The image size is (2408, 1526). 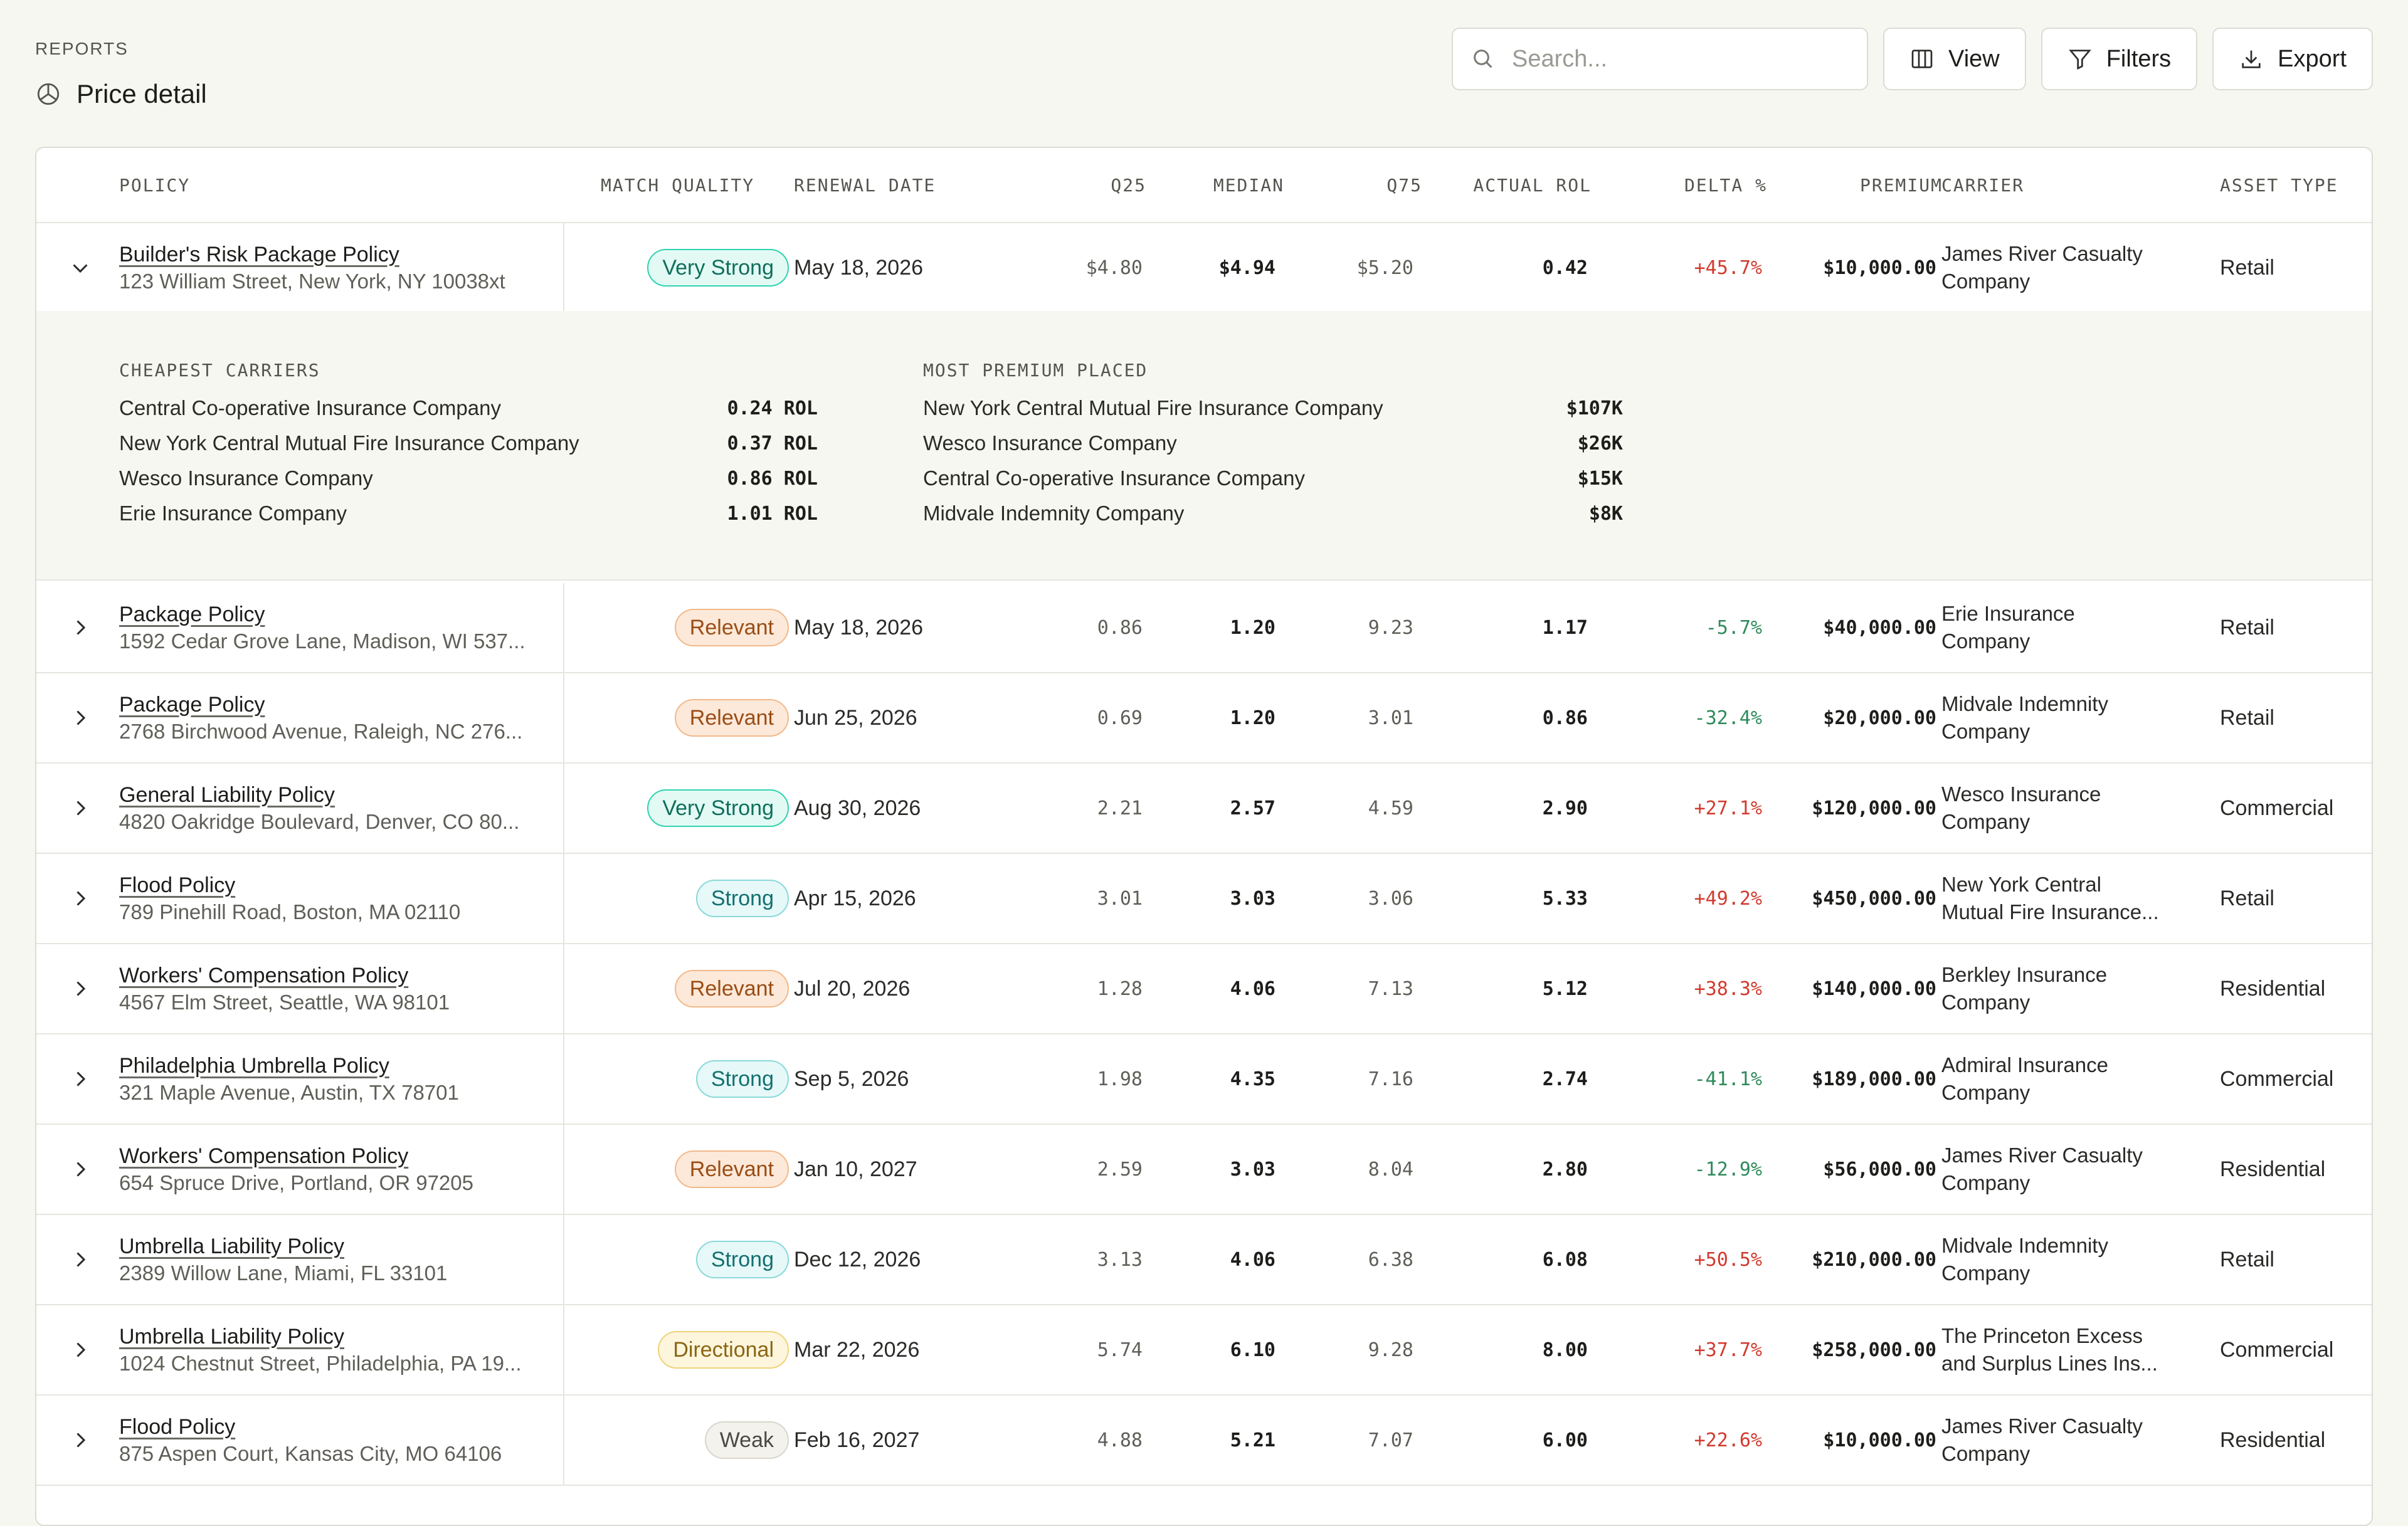 What do you see at coordinates (142, 93) in the screenshot?
I see `page-title: Price detail` at bounding box center [142, 93].